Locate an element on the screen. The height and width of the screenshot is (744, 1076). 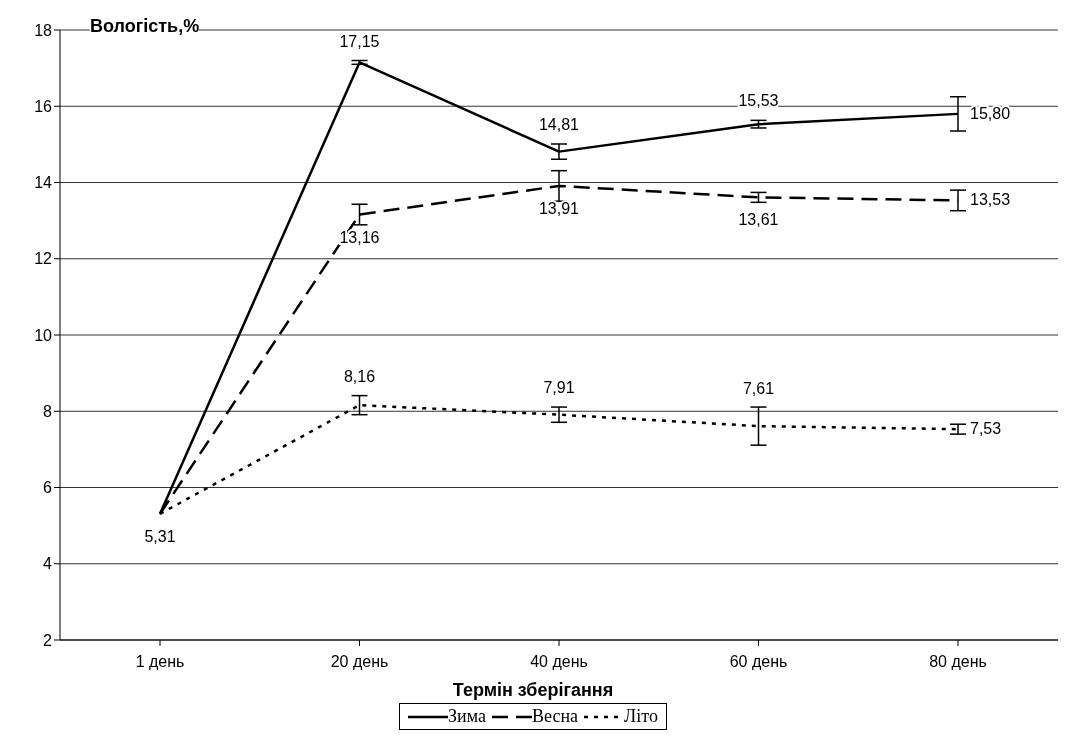
x-tick-label: 80 день is located at coordinates (958, 662).